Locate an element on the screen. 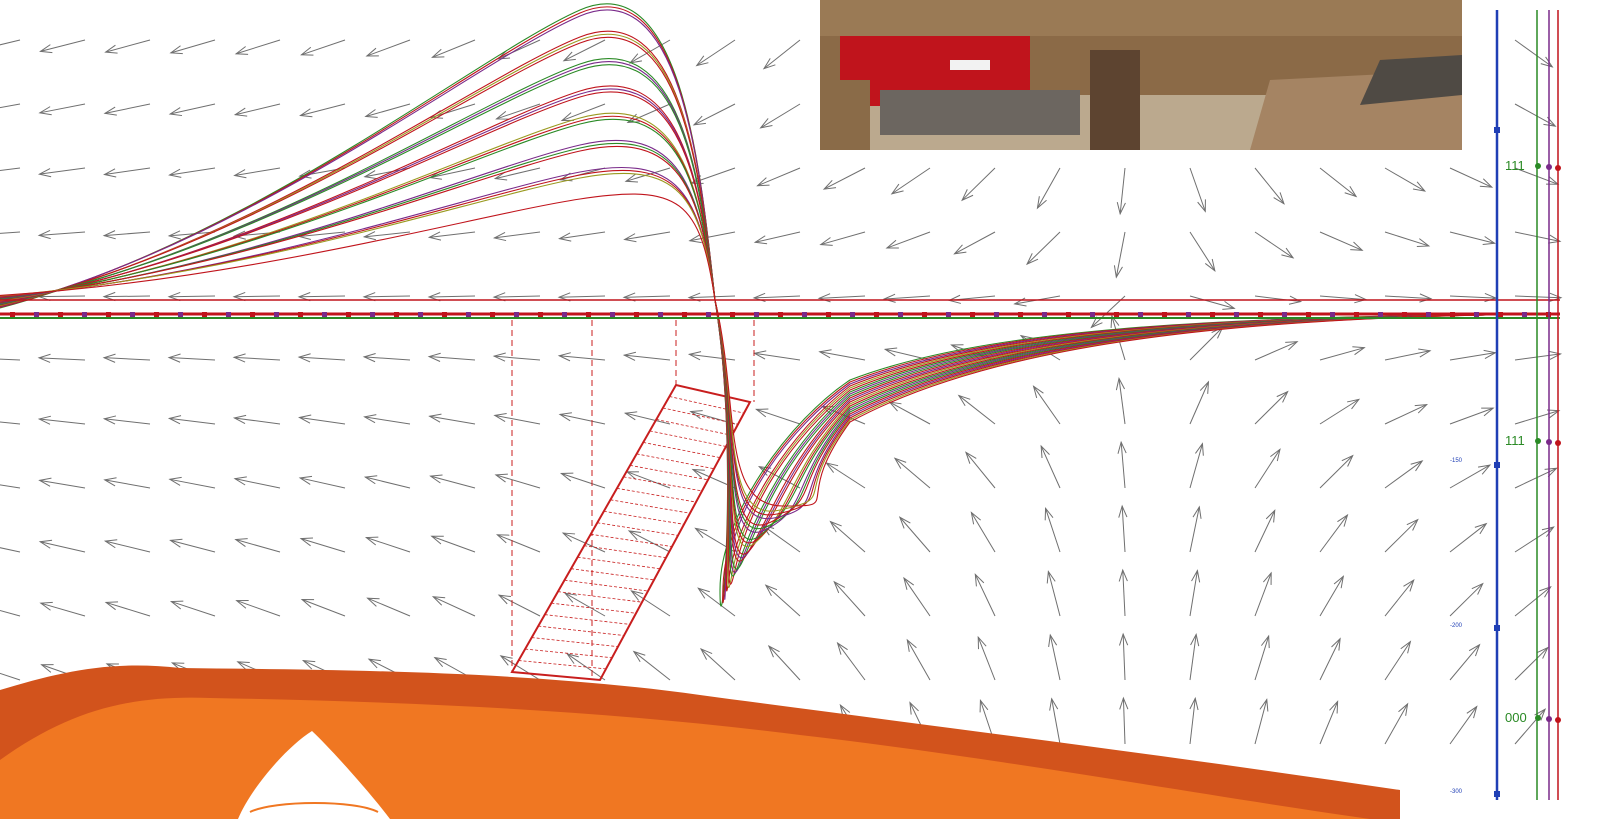  legend-marker: 111 is located at coordinates (1515, 165).